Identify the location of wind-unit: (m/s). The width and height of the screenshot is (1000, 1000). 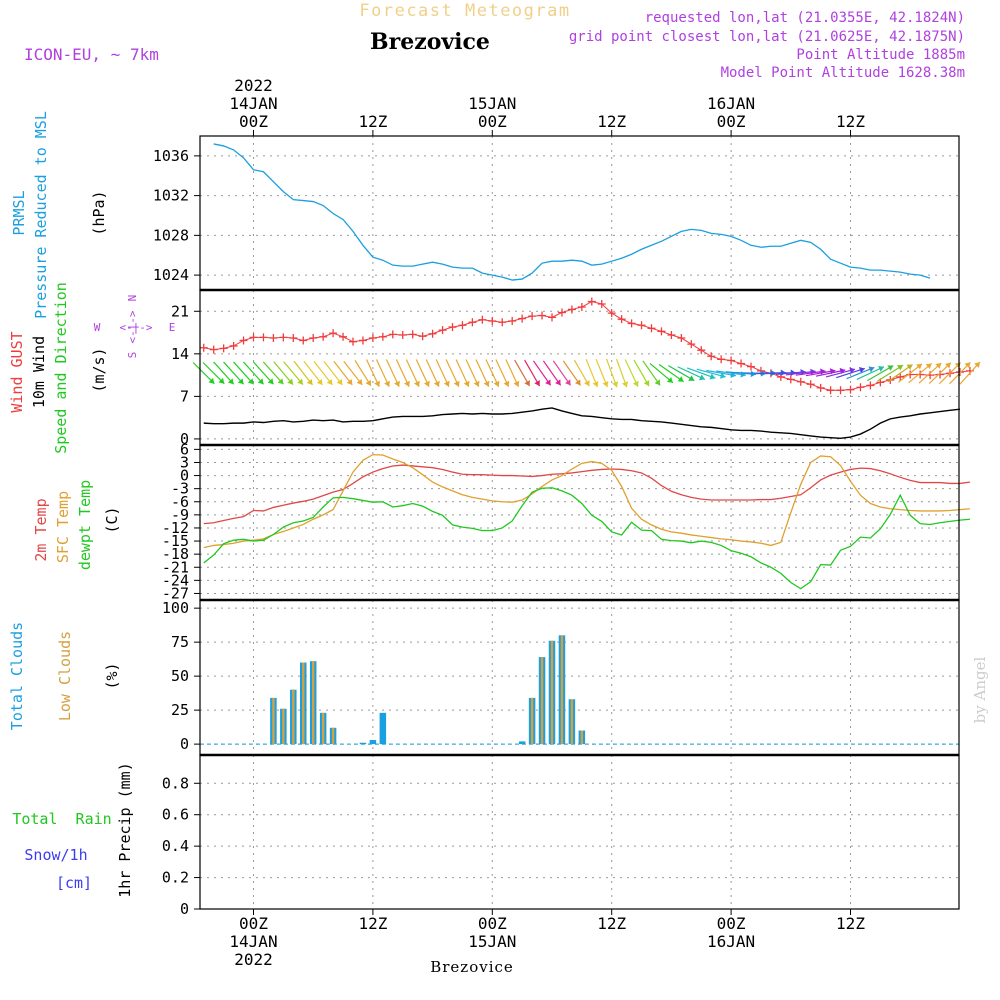
(99, 369).